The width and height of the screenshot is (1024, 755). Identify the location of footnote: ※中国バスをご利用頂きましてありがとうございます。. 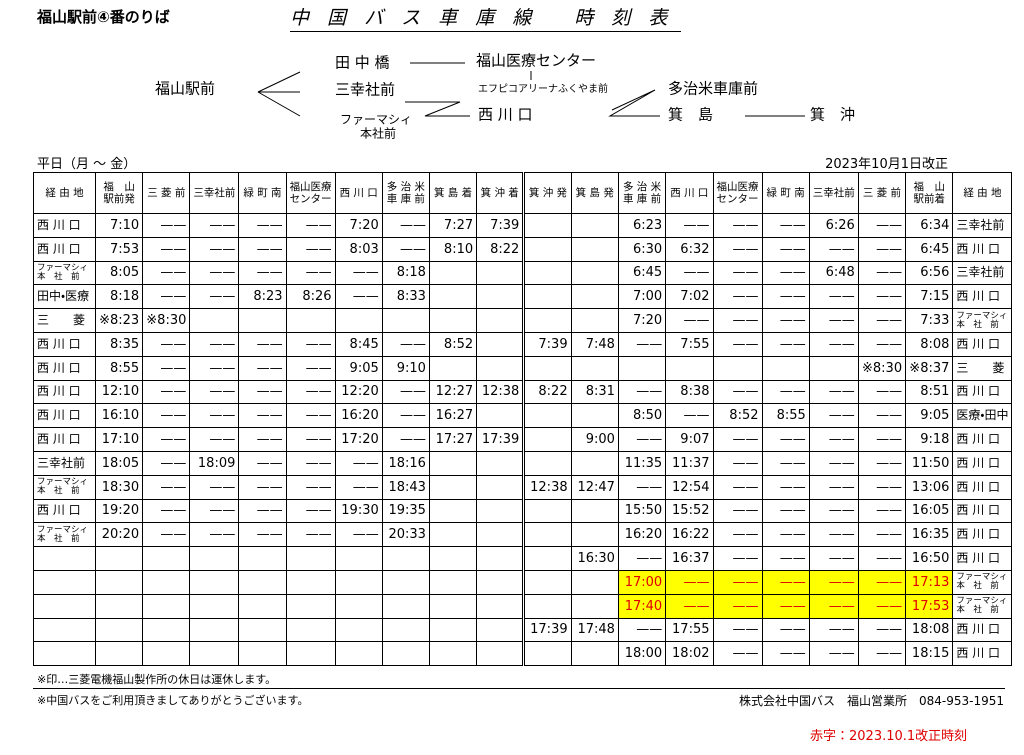
(173, 700).